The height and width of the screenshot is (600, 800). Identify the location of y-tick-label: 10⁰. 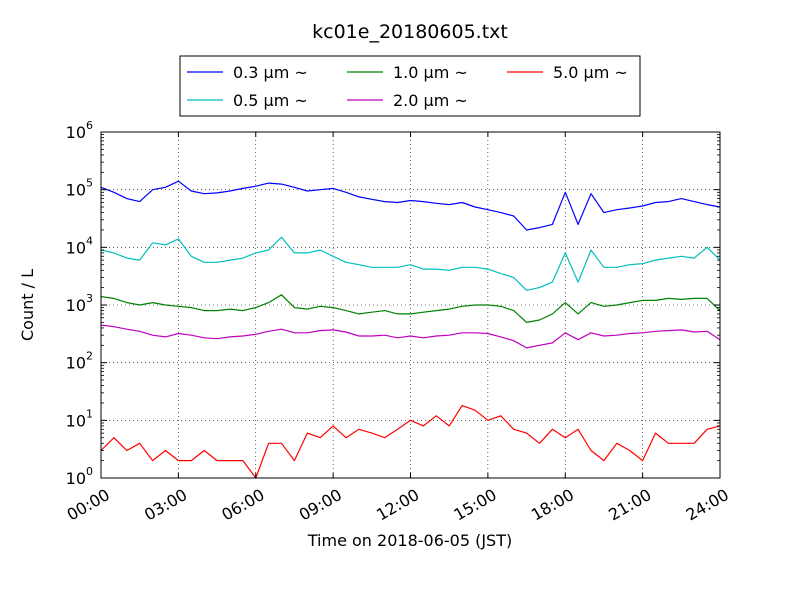
(79, 476).